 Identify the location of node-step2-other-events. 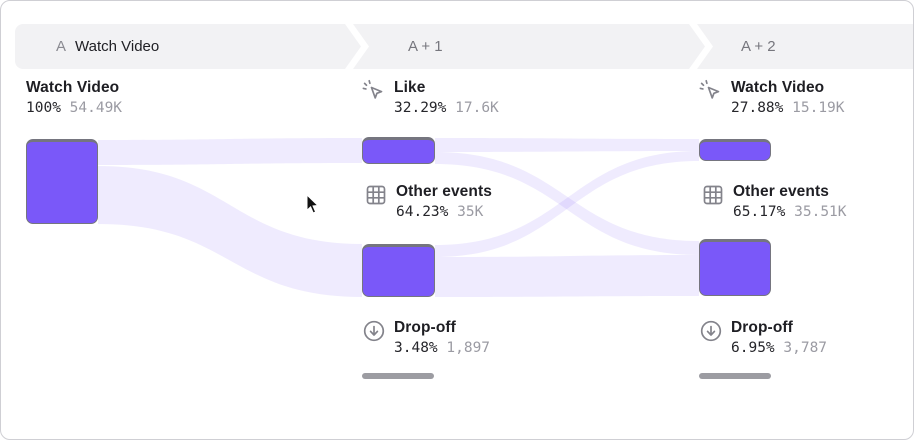
(735, 267).